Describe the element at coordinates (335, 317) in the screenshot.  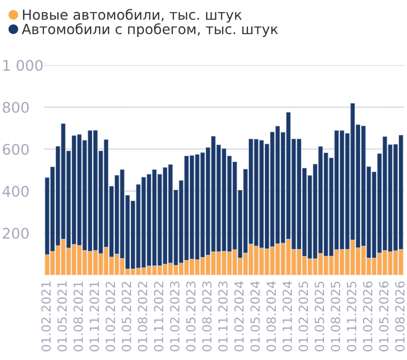
I see `x-tick-label: 01.08.2025` at that location.